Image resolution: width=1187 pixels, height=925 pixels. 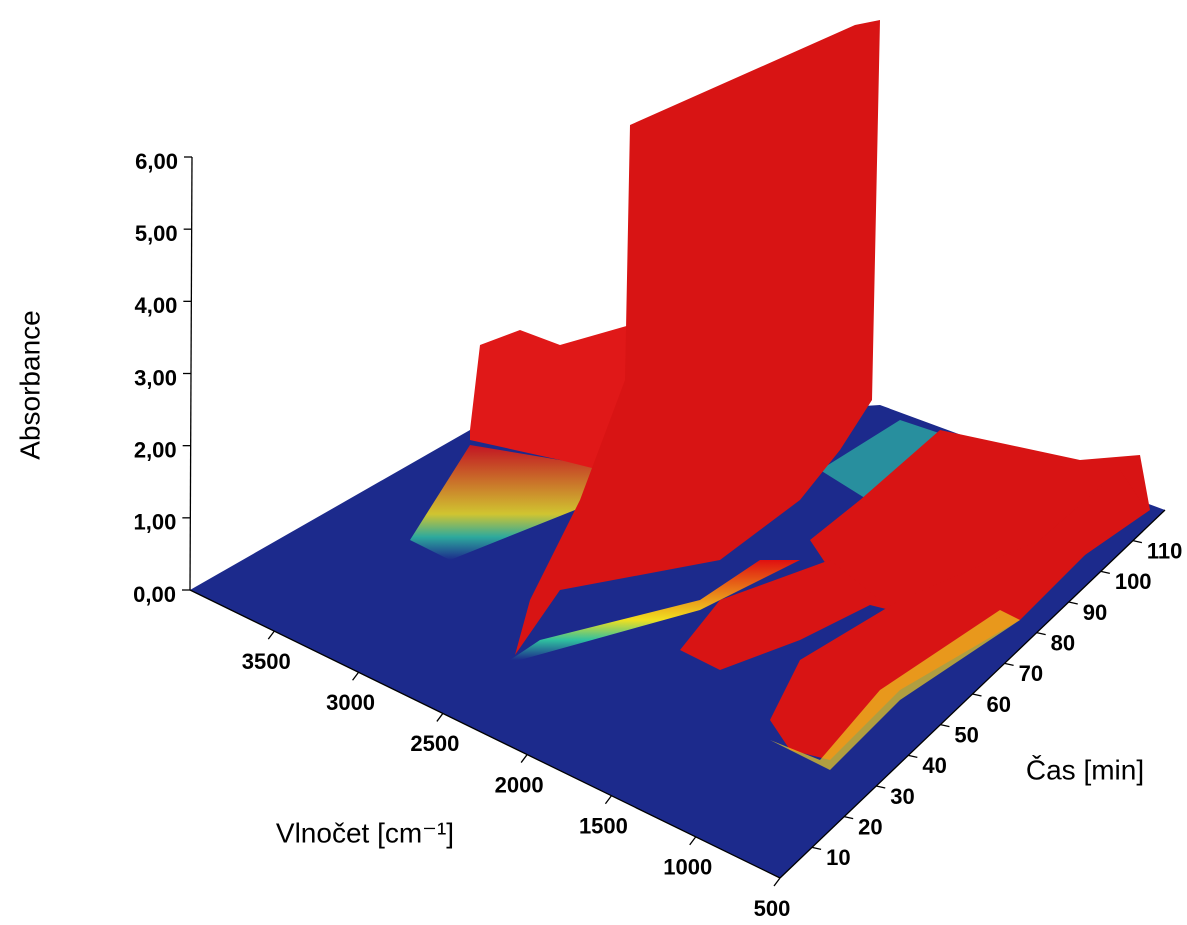 What do you see at coordinates (902, 796) in the screenshot?
I see `y-tick-label: 30` at bounding box center [902, 796].